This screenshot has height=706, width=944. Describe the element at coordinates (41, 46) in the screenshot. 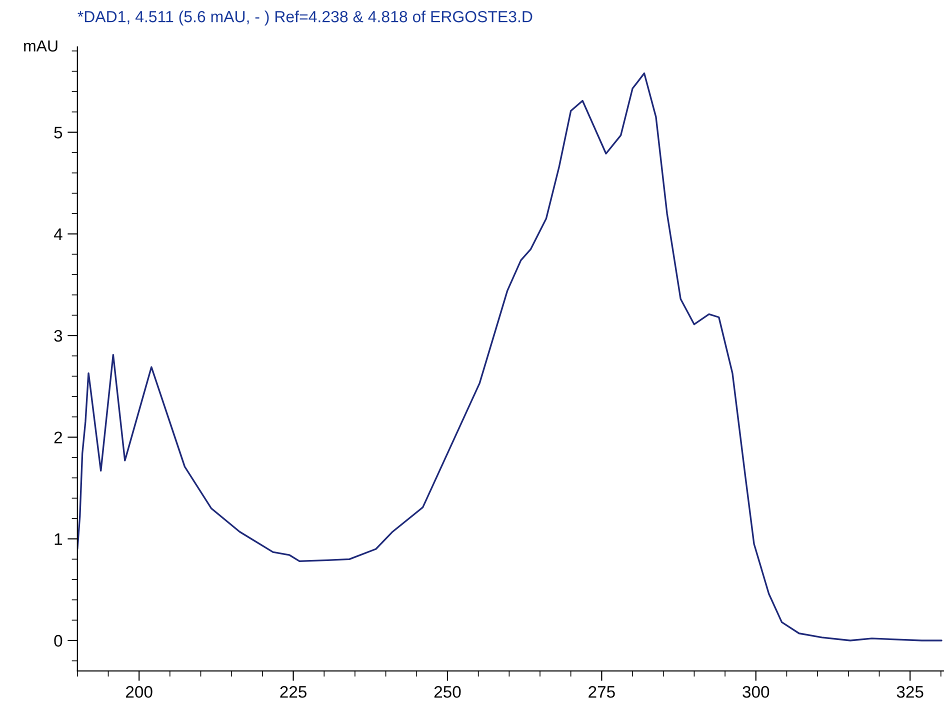

I see `y-axis-title: mAU` at that location.